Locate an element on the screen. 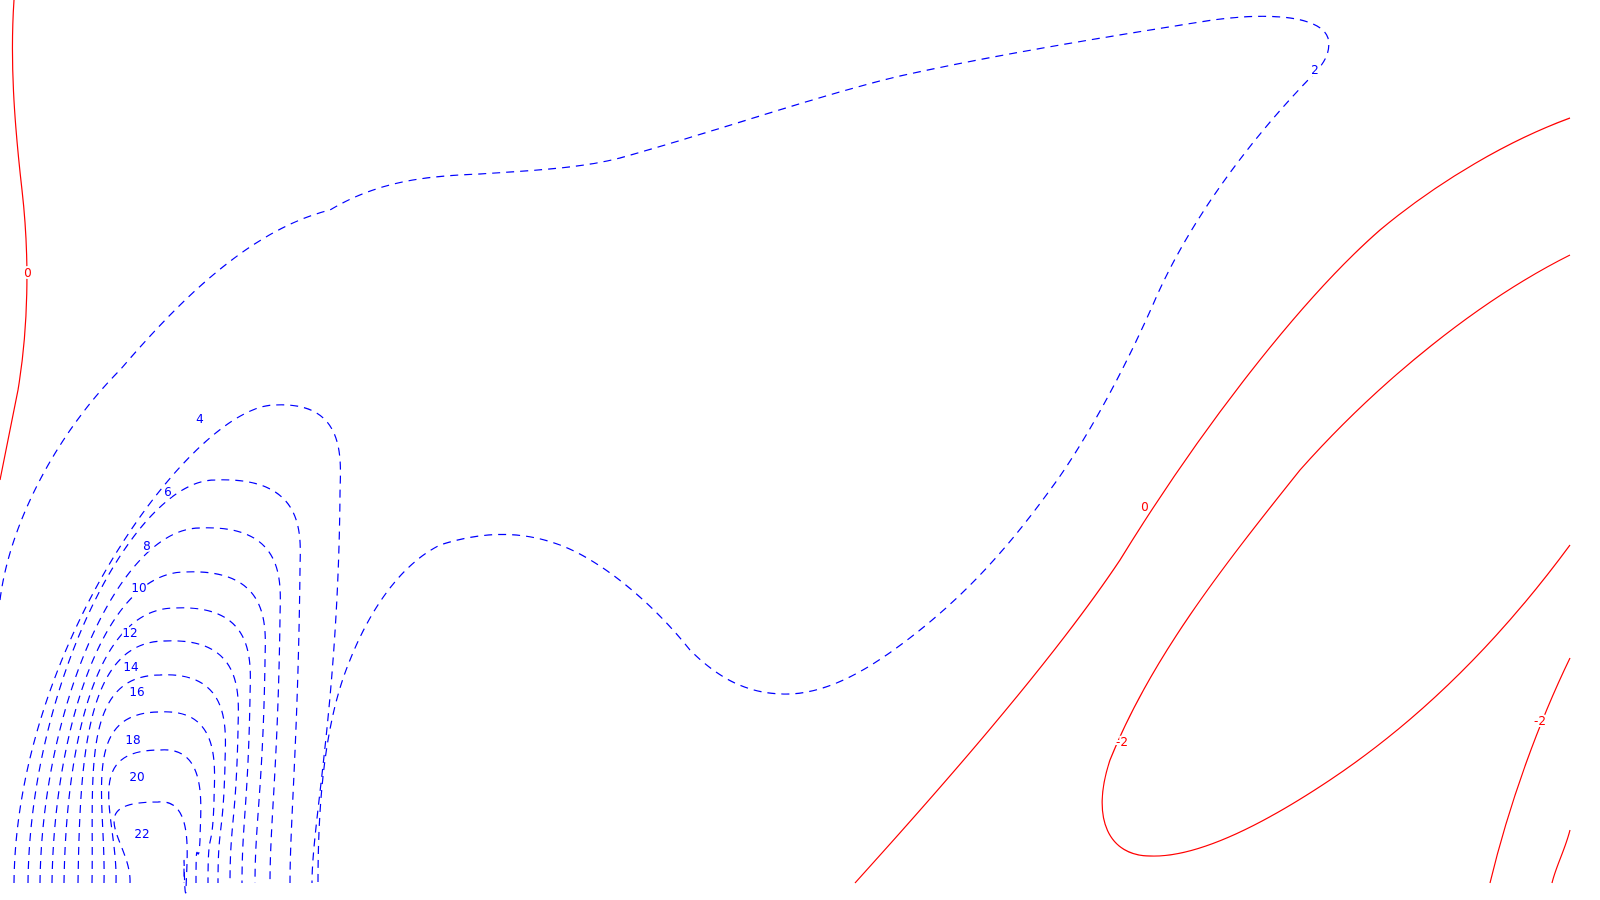 The image size is (1600, 900). label-10: 10 is located at coordinates (138, 588).